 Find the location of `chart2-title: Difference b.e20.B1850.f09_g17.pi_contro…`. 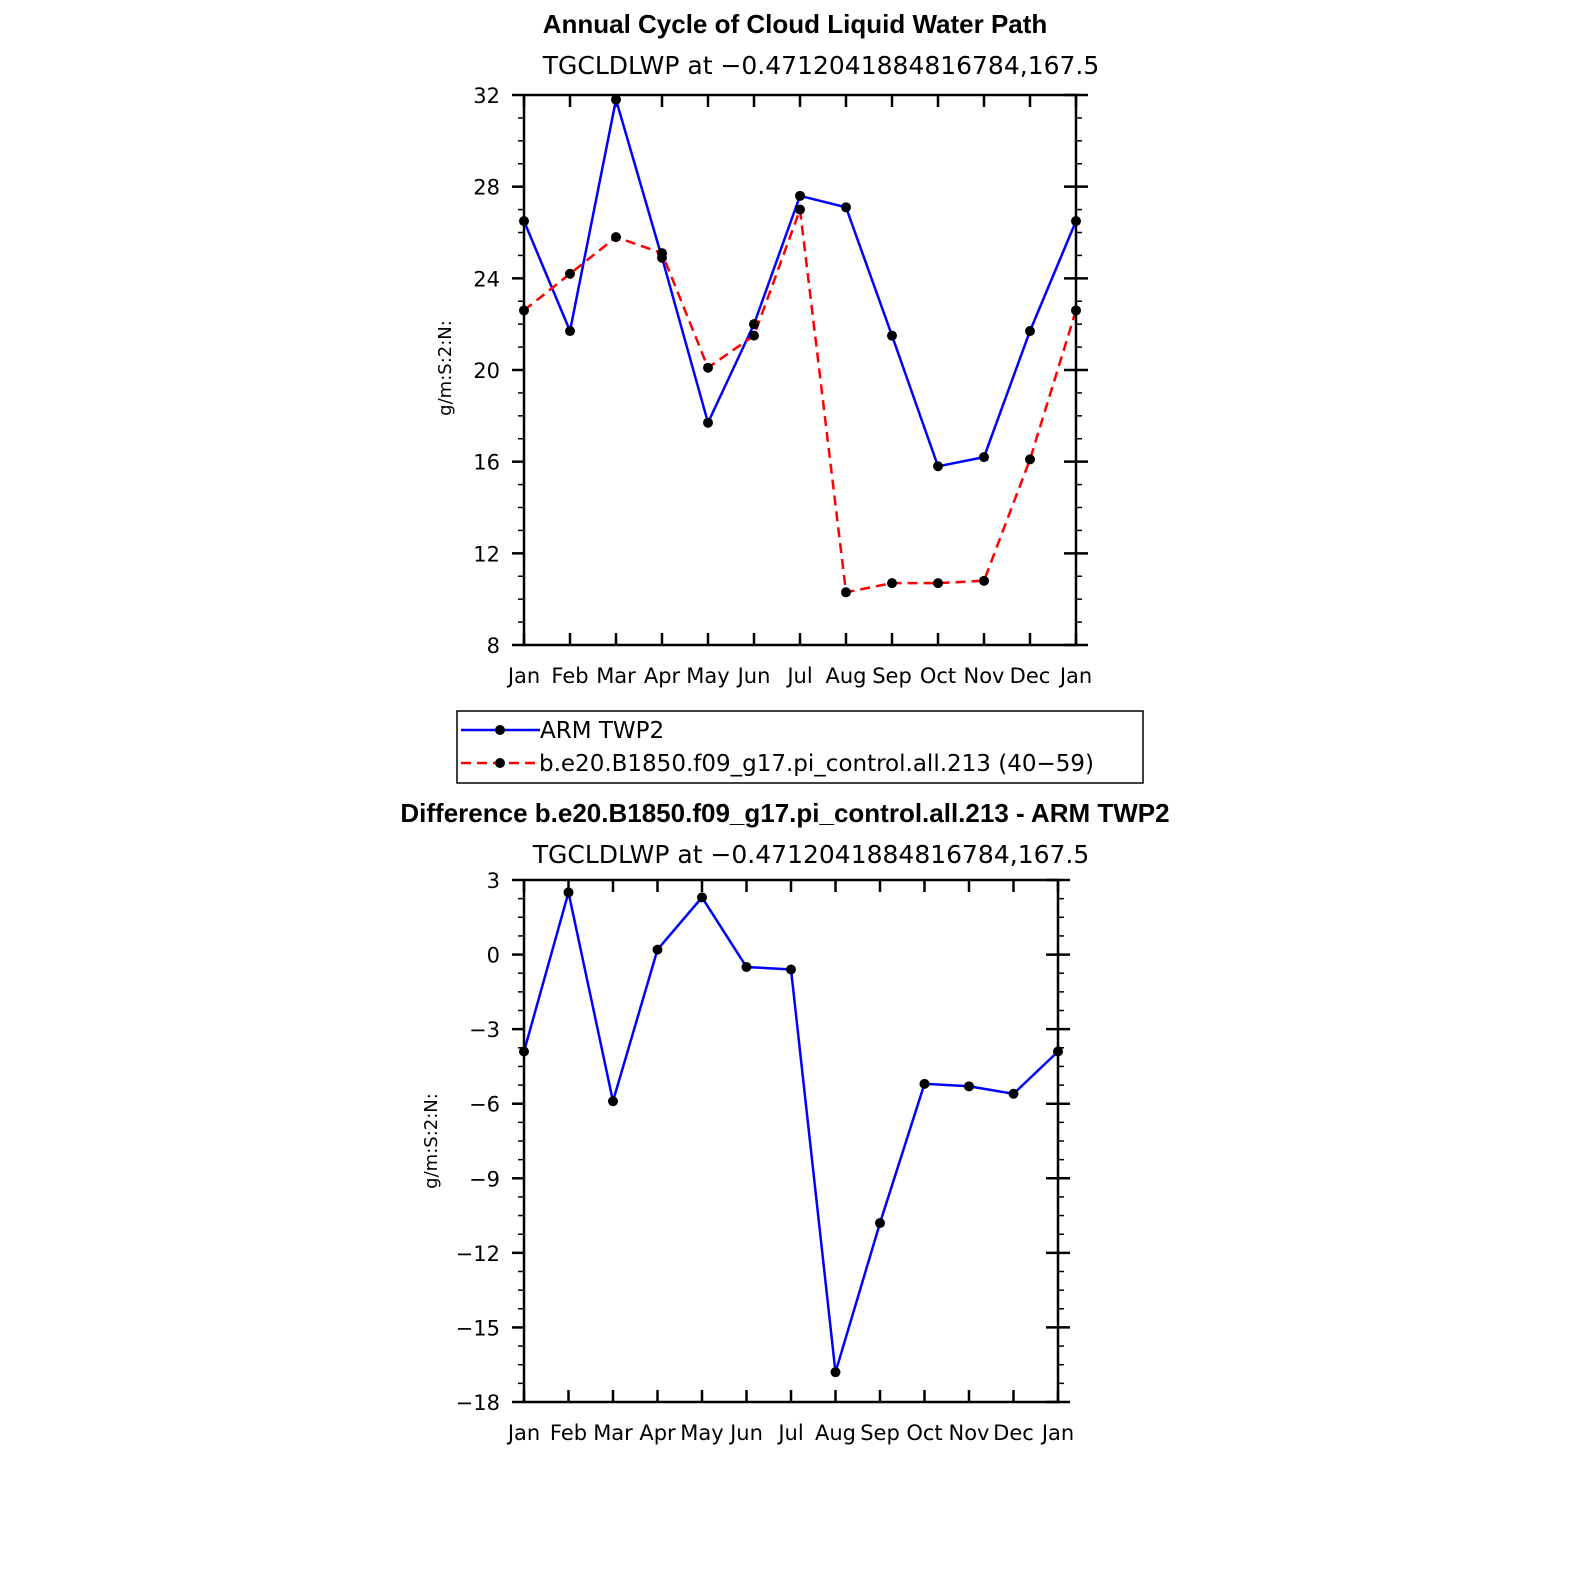

chart2-title: Difference b.e20.B1850.f09_g17.pi_contro… is located at coordinates (784, 813).